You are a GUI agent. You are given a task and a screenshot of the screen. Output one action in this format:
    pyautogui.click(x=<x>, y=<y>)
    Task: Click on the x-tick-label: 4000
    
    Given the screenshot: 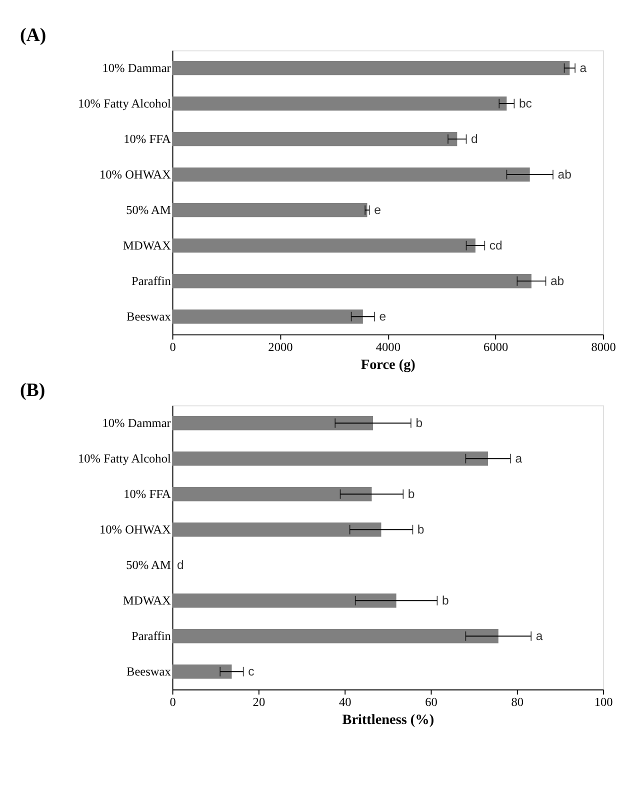 What is the action you would take?
    pyautogui.click(x=388, y=347)
    